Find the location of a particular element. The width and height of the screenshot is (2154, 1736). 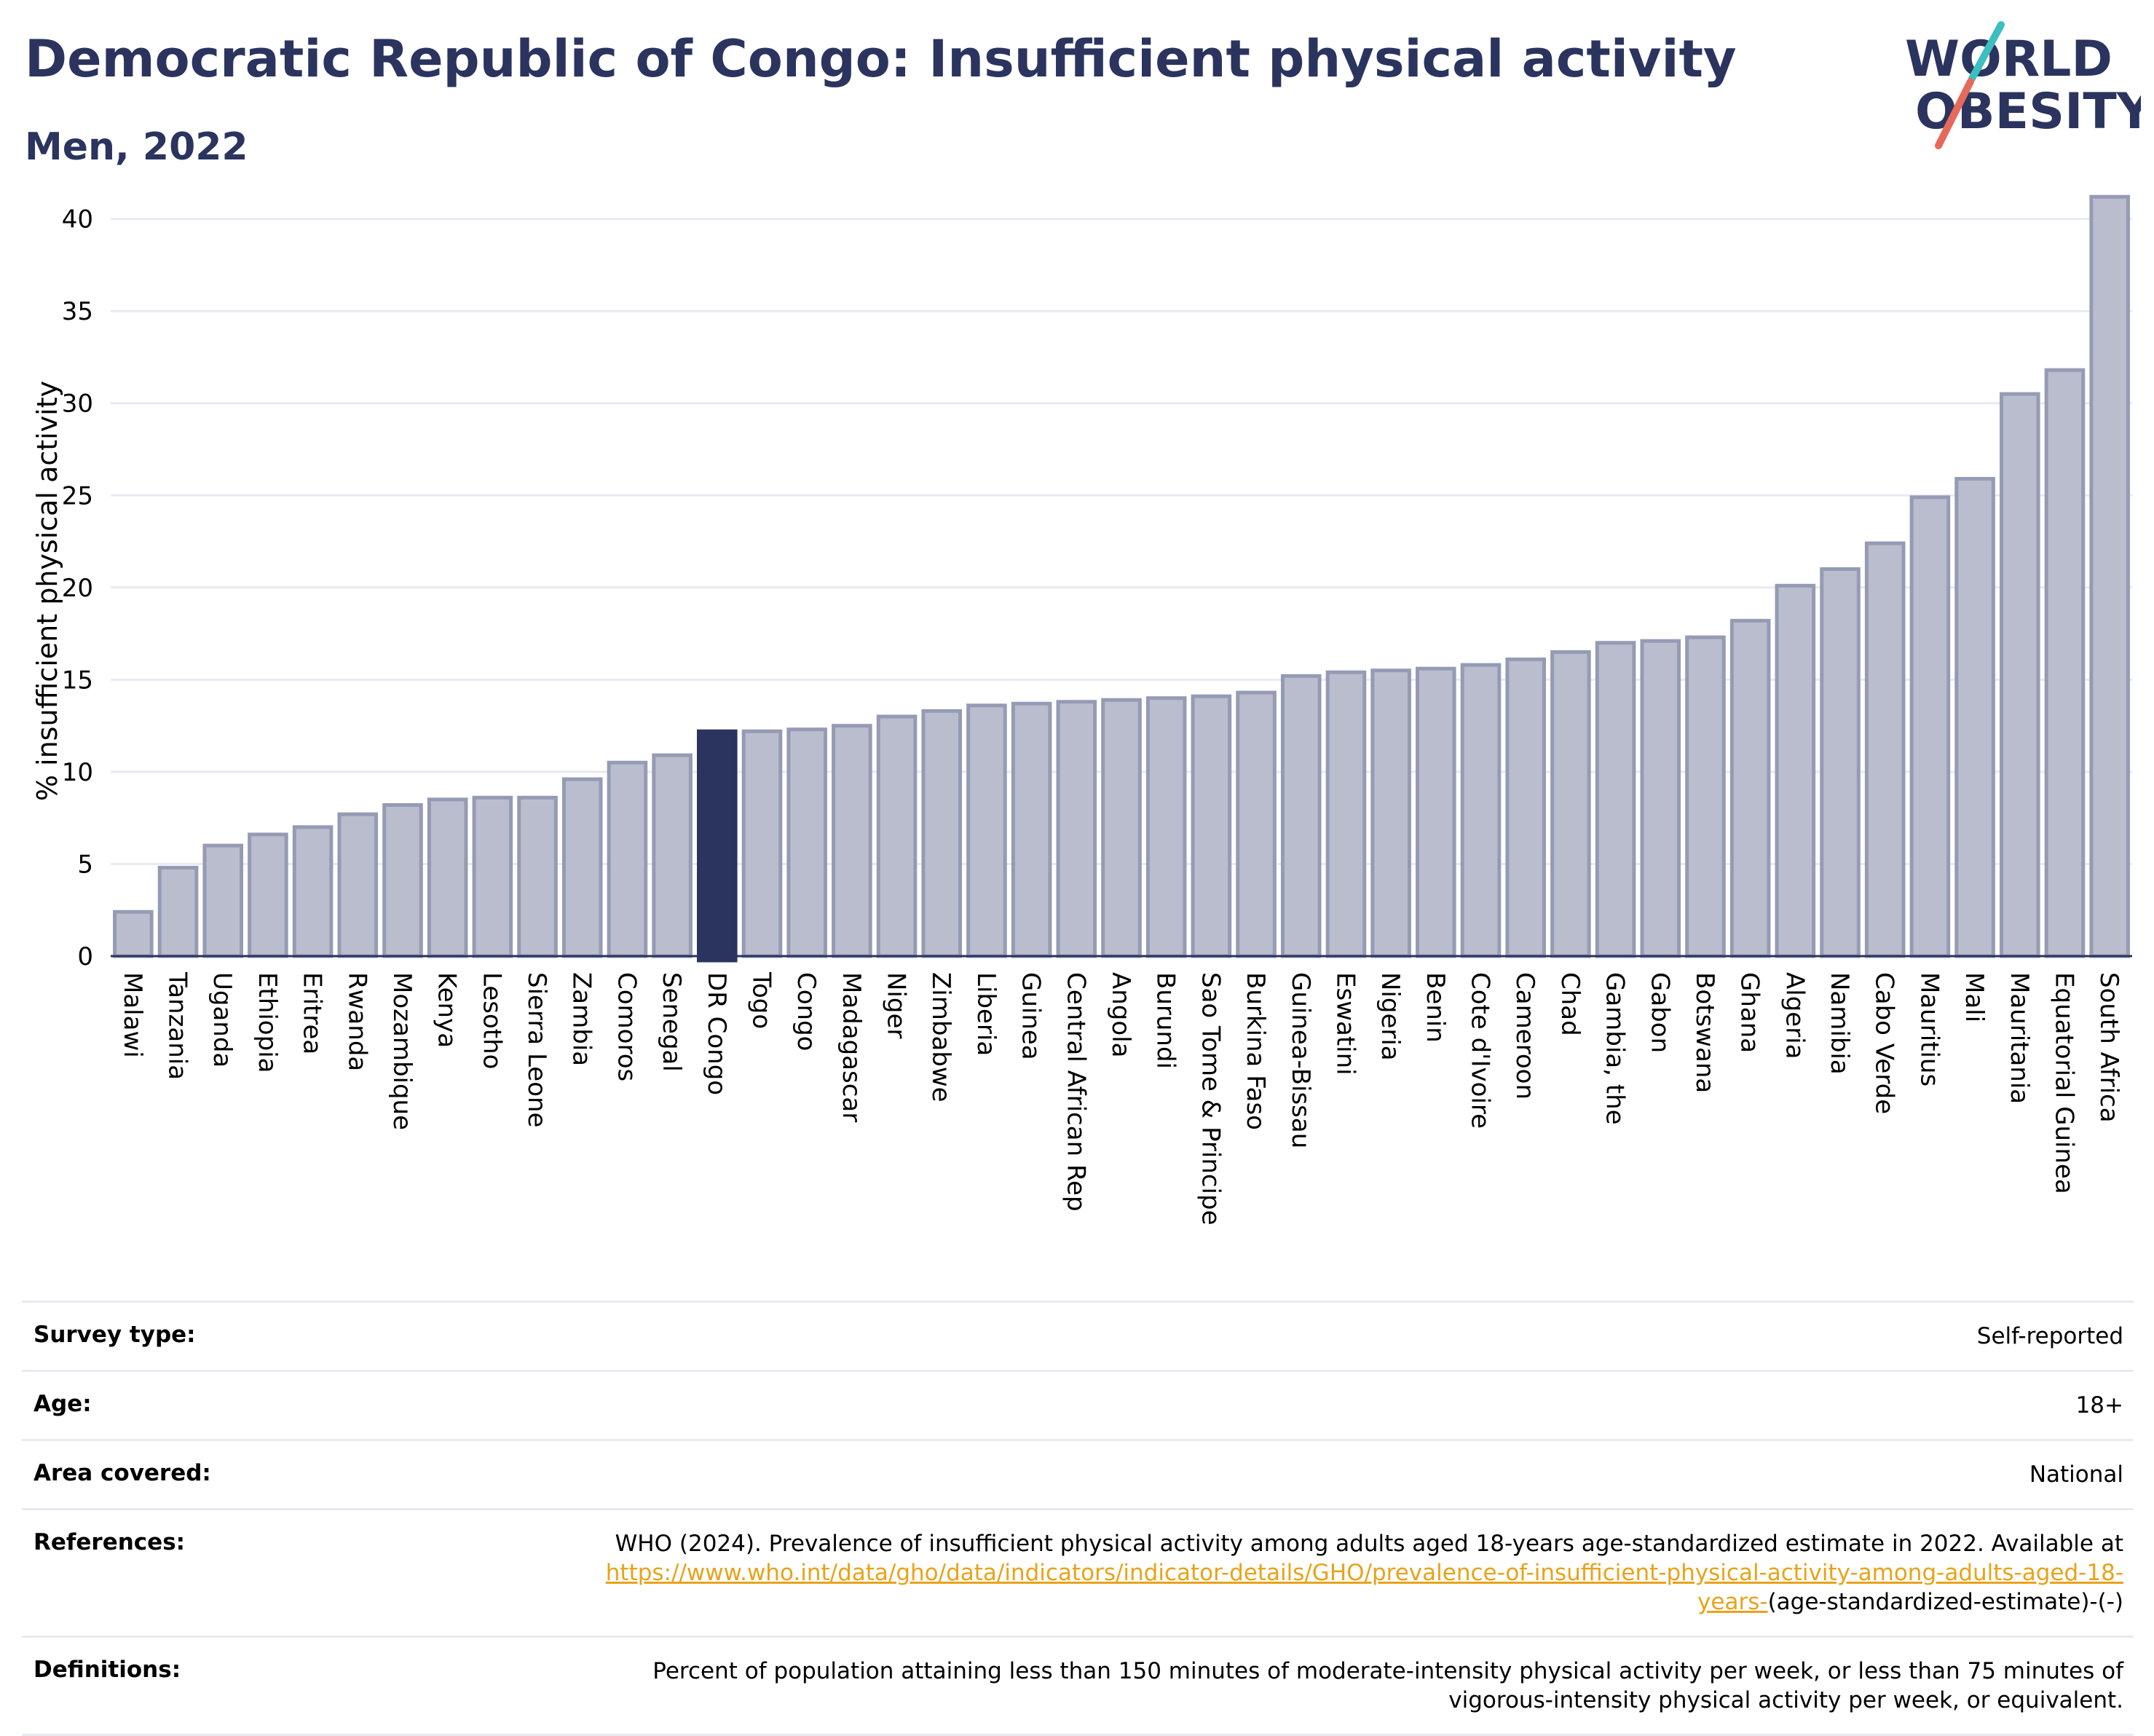

x-tick-label: Ethiopia is located at coordinates (267, 1023).